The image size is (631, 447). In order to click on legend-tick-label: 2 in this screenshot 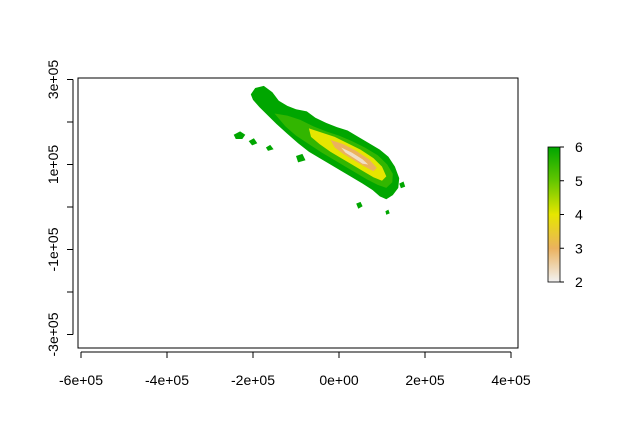, I will do `click(579, 282)`.